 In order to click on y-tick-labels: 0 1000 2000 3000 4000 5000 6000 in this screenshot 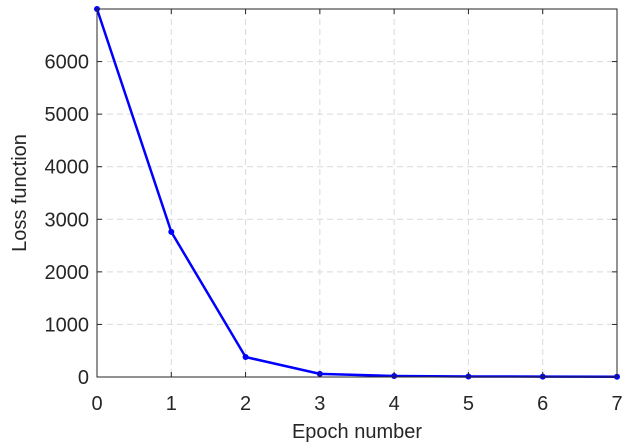, I will do `click(67, 220)`.